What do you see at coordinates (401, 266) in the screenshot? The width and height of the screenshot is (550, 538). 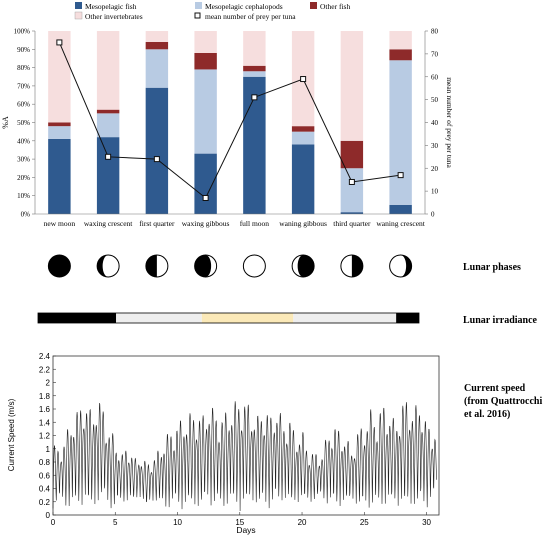 I see `waning-crescent-icon` at bounding box center [401, 266].